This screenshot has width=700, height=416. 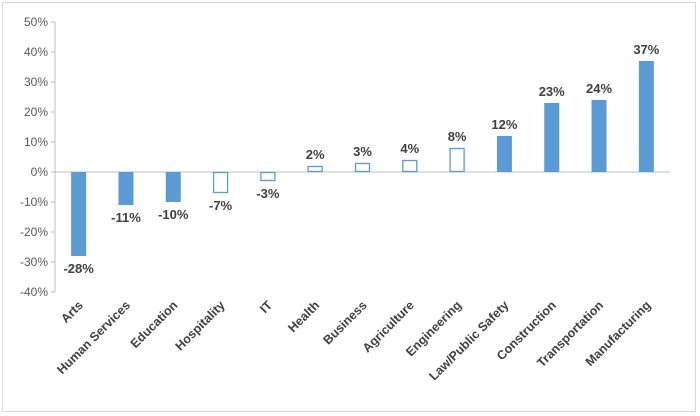 What do you see at coordinates (410, 166) in the screenshot?
I see `bar-agriculture` at bounding box center [410, 166].